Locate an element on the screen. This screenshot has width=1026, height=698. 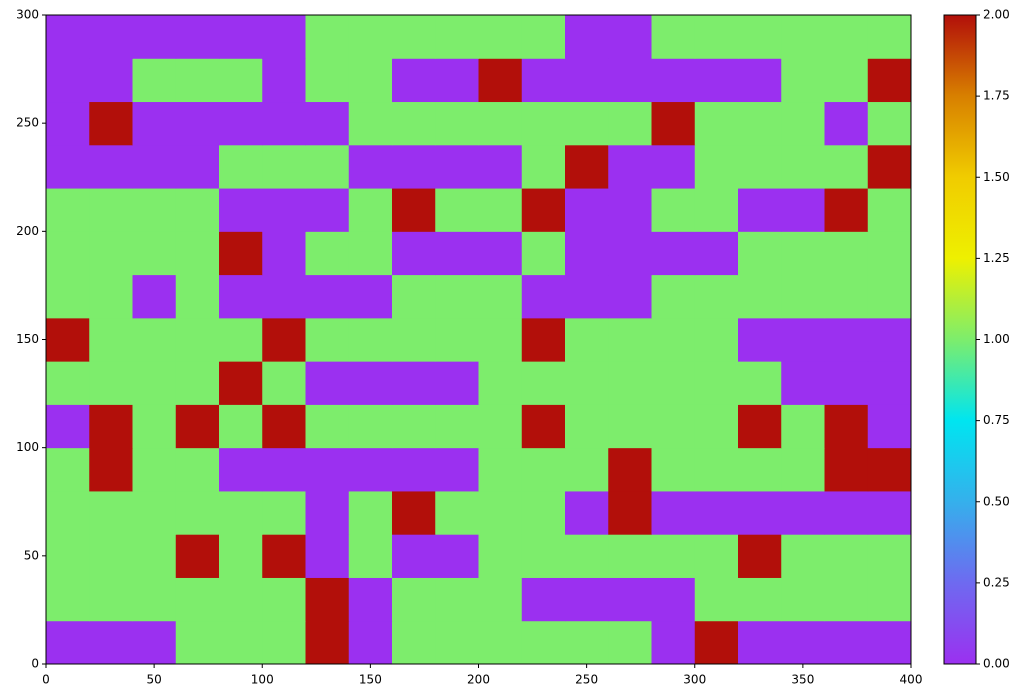
colorbar-tick-label: 0.75 is located at coordinates (996, 420).